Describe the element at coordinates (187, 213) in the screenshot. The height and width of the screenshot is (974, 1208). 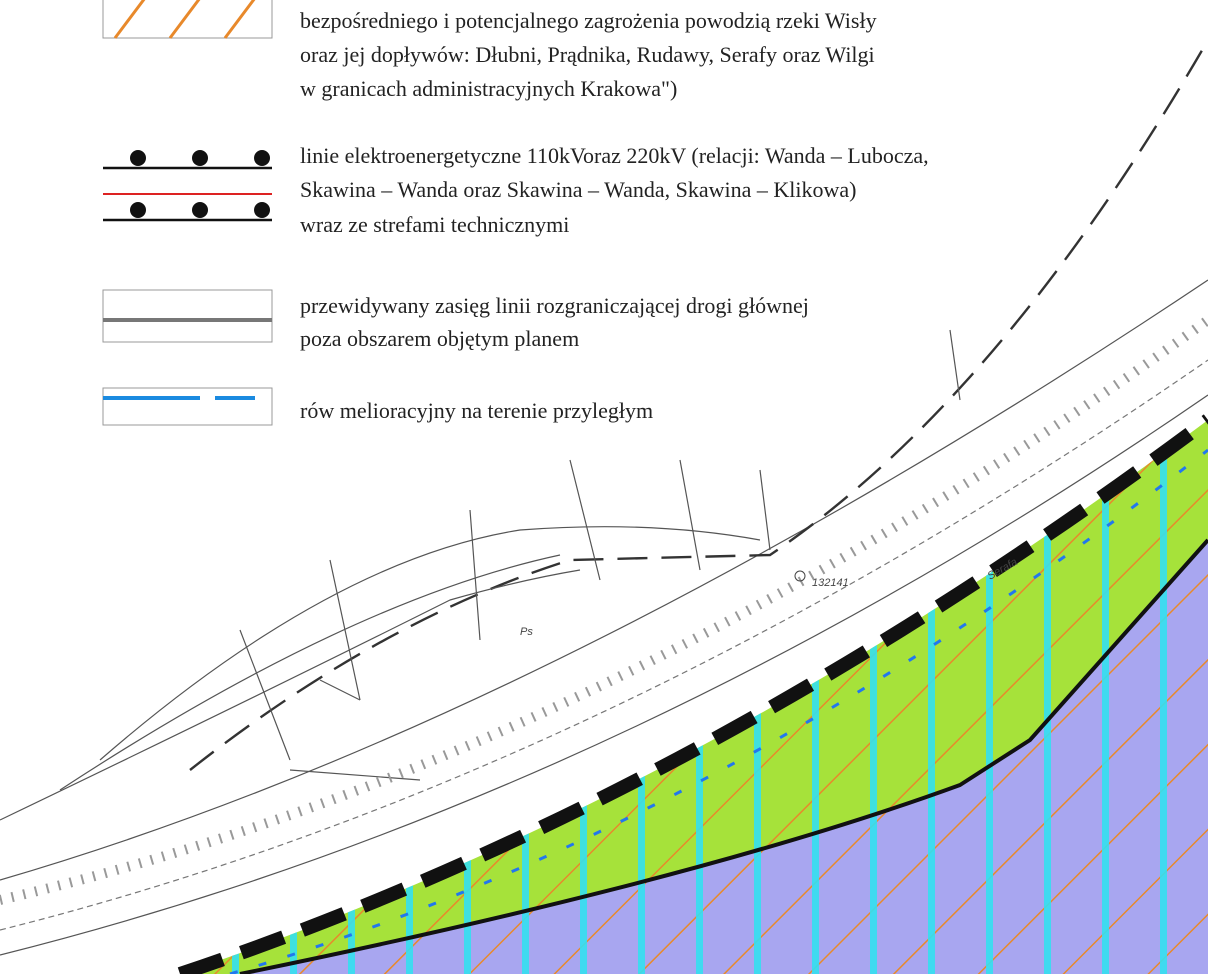
I see `legend-symbols` at that location.